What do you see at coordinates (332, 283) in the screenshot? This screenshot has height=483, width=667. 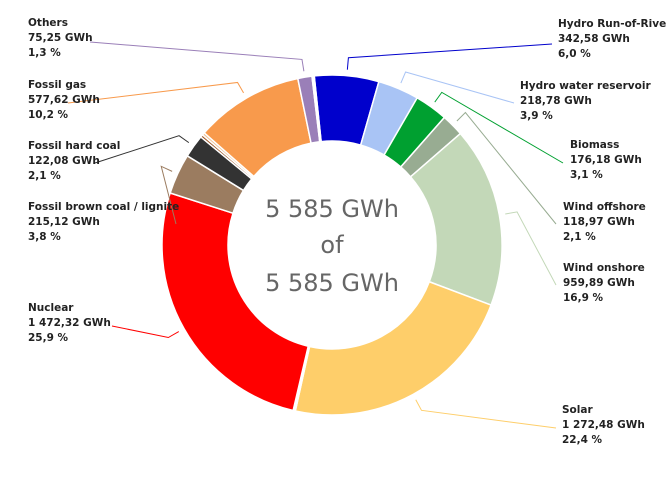 I see `center-max-line: 5 585 GWh` at bounding box center [332, 283].